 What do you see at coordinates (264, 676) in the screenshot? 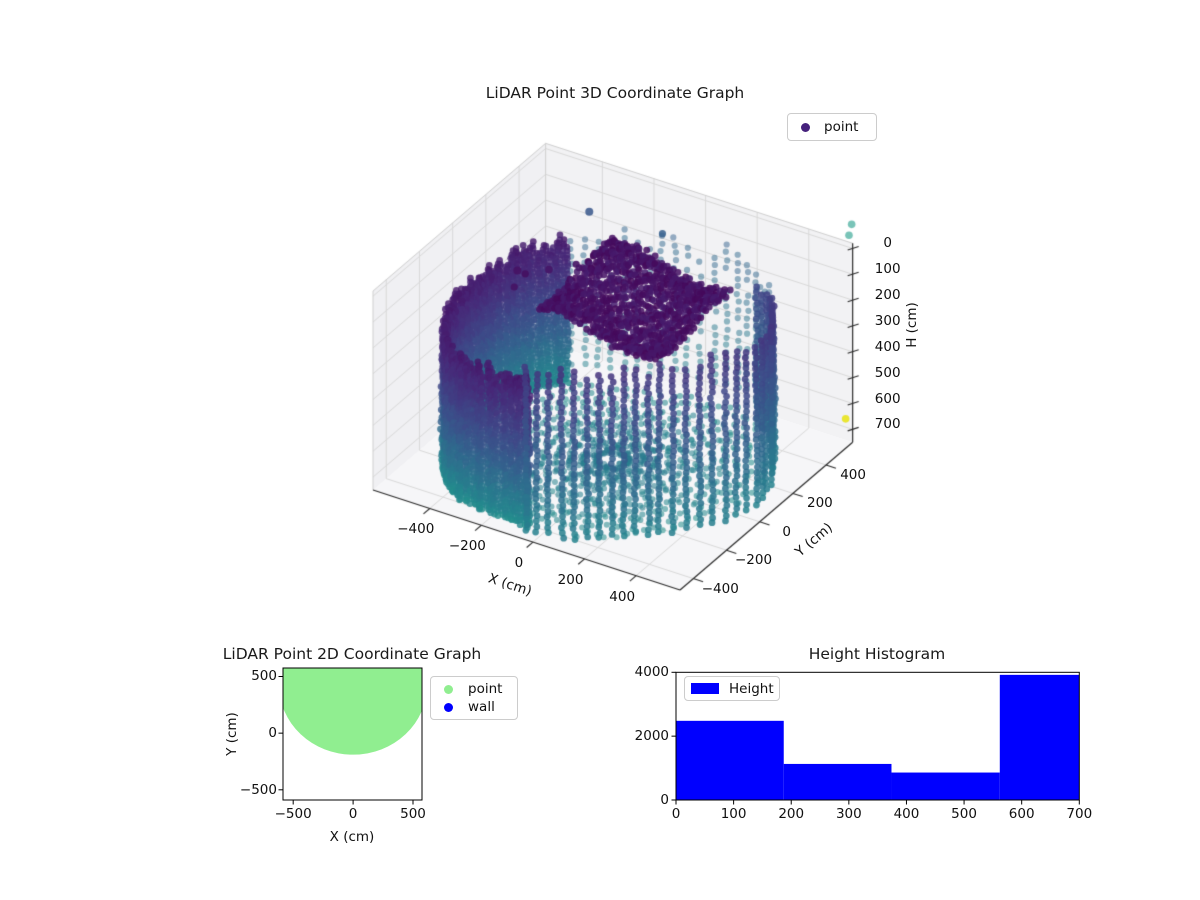
I see `2d-y-tick-label: 500` at bounding box center [264, 676].